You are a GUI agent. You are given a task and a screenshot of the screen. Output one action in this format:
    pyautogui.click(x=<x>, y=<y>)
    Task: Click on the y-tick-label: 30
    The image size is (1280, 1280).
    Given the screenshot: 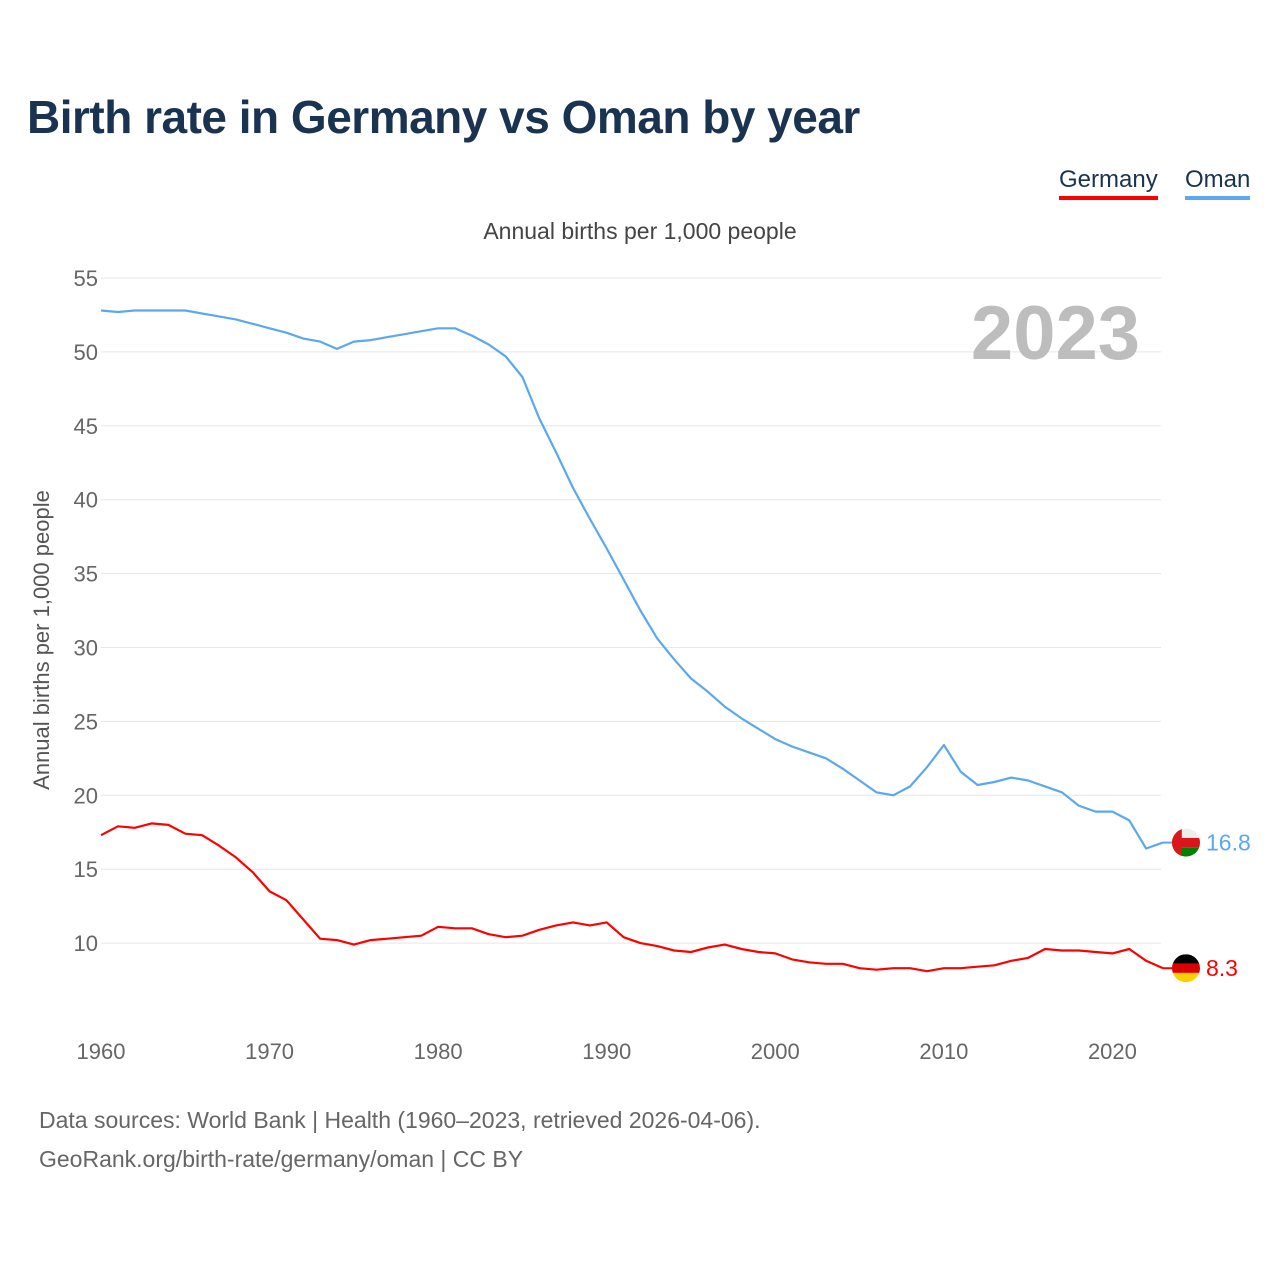 What is the action you would take?
    pyautogui.click(x=86, y=648)
    